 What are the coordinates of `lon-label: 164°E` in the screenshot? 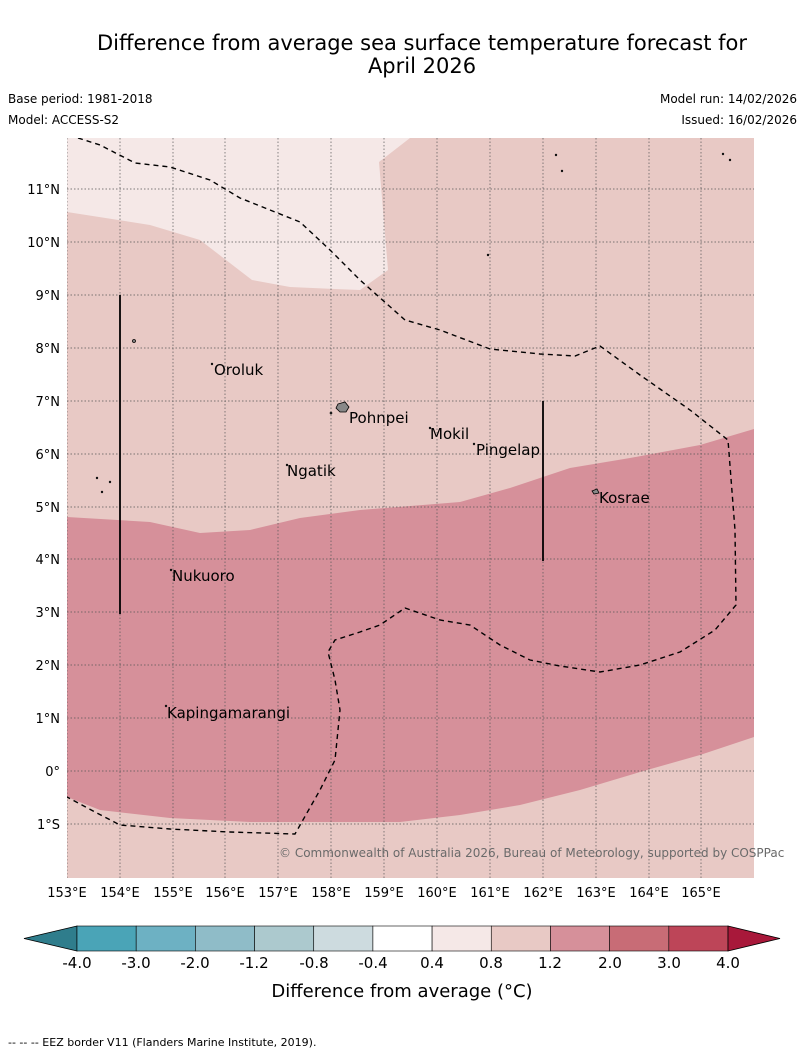 It's located at (649, 893).